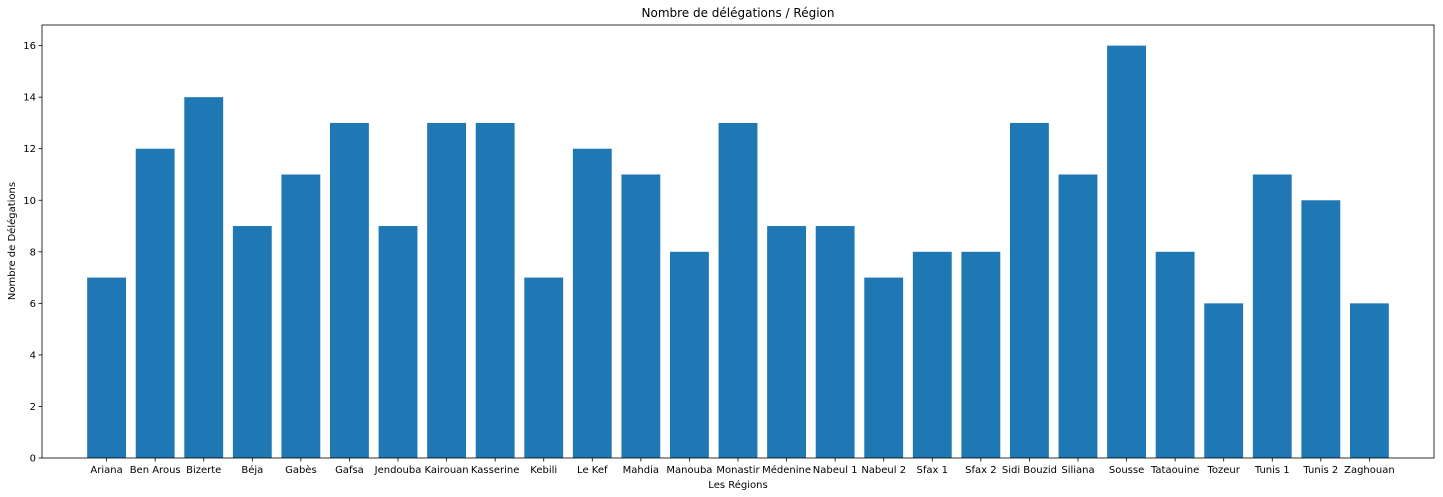 The height and width of the screenshot is (497, 1443). Describe the element at coordinates (495, 470) in the screenshot. I see `x-tick-label: Kasserine` at that location.